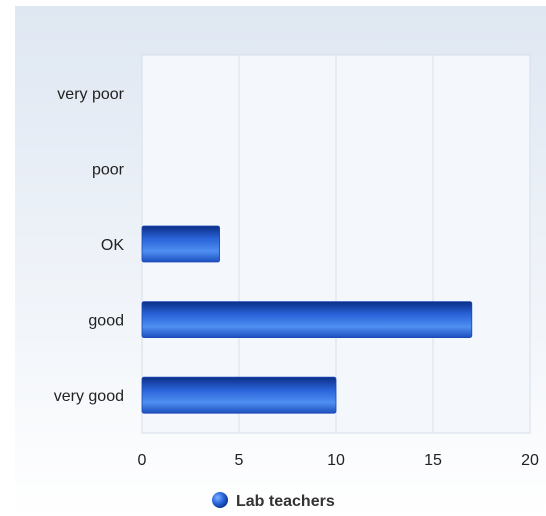 The height and width of the screenshot is (516, 546). What do you see at coordinates (106, 321) in the screenshot?
I see `y-category-label-3: good` at bounding box center [106, 321].